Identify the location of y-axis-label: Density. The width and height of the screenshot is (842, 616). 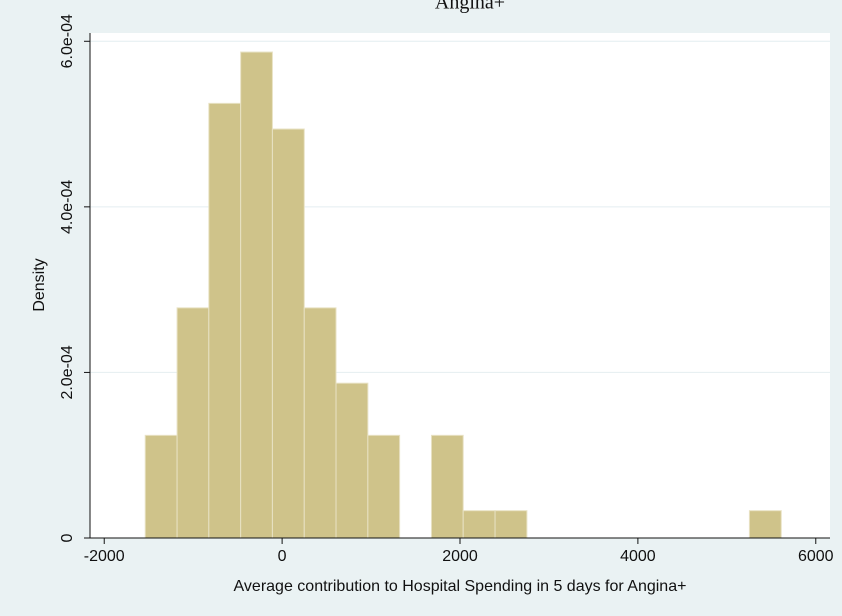
(39, 284).